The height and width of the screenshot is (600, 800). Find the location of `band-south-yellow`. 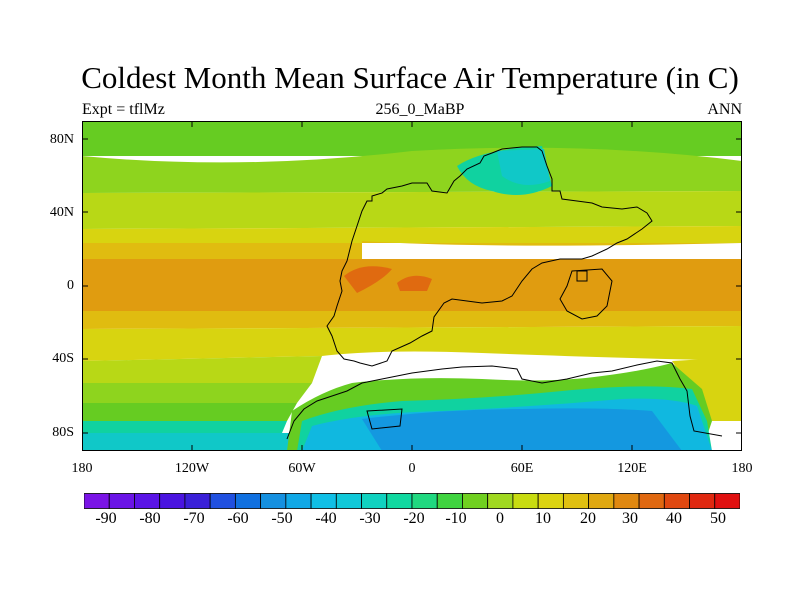

band-south-yellow is located at coordinates (412, 343).